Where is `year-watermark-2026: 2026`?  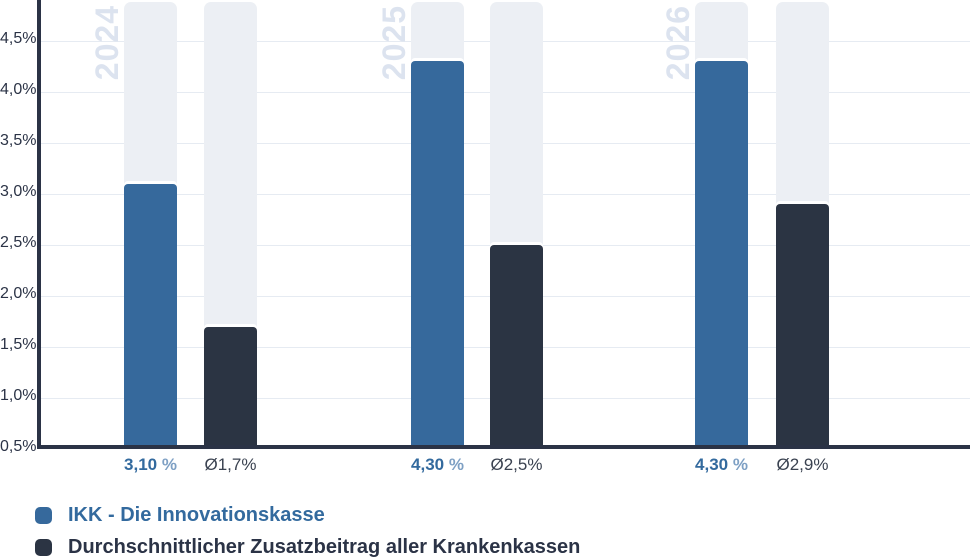
year-watermark-2026: 2026 is located at coordinates (678, 43).